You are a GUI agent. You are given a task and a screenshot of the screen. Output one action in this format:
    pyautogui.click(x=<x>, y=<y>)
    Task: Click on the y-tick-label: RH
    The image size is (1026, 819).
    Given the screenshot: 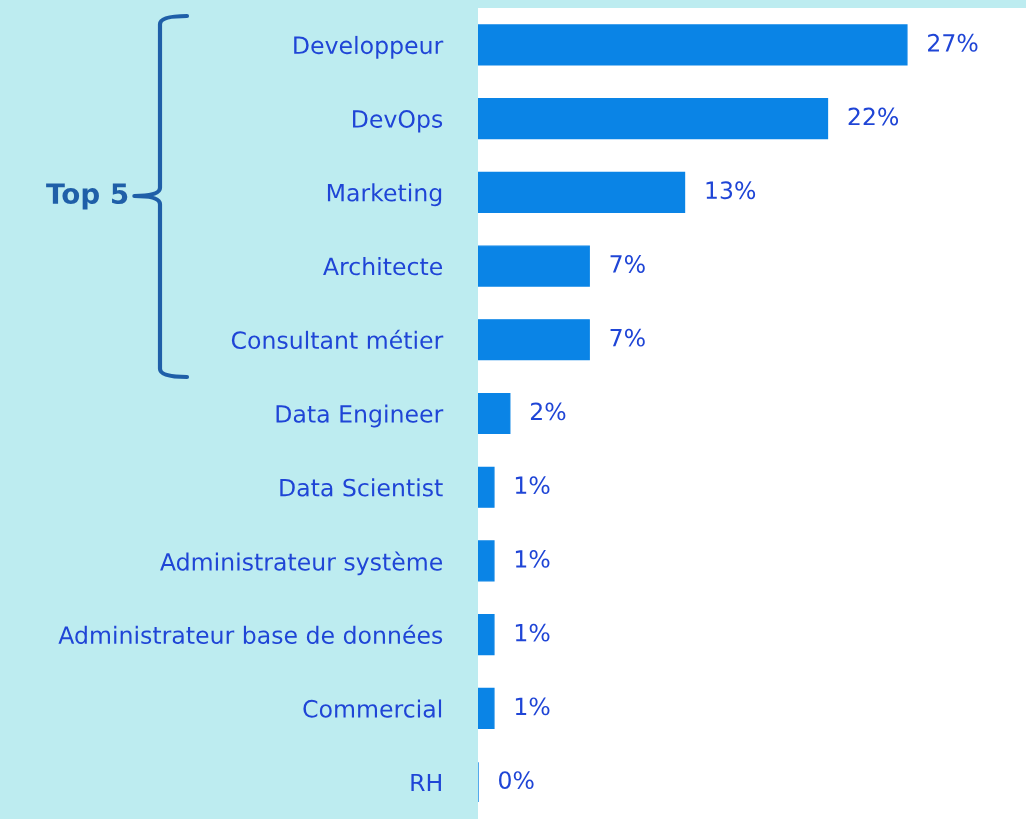 What is the action you would take?
    pyautogui.click(x=426, y=782)
    